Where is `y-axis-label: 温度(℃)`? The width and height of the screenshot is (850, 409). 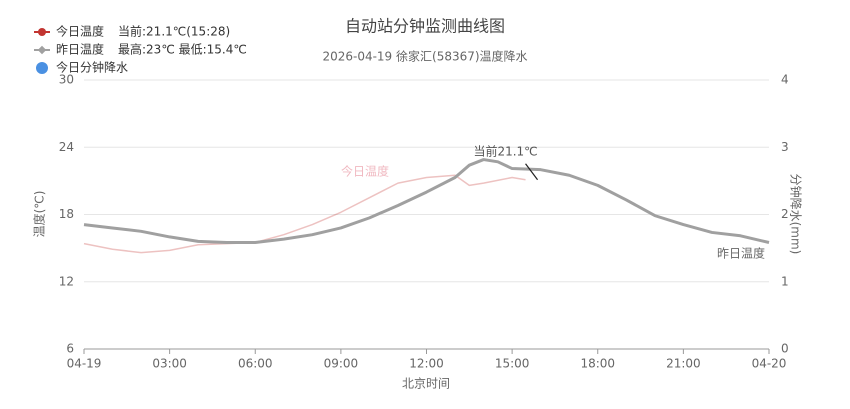 y-axis-label: 温度(℃) is located at coordinates (39, 214).